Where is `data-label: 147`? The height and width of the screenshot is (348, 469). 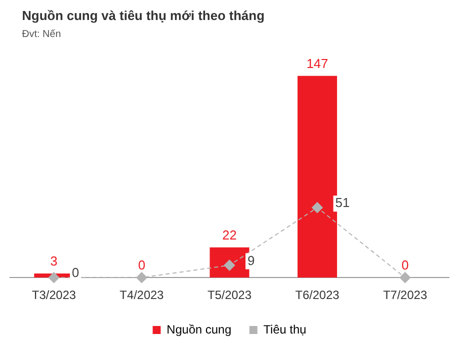
data-label: 147 is located at coordinates (317, 63).